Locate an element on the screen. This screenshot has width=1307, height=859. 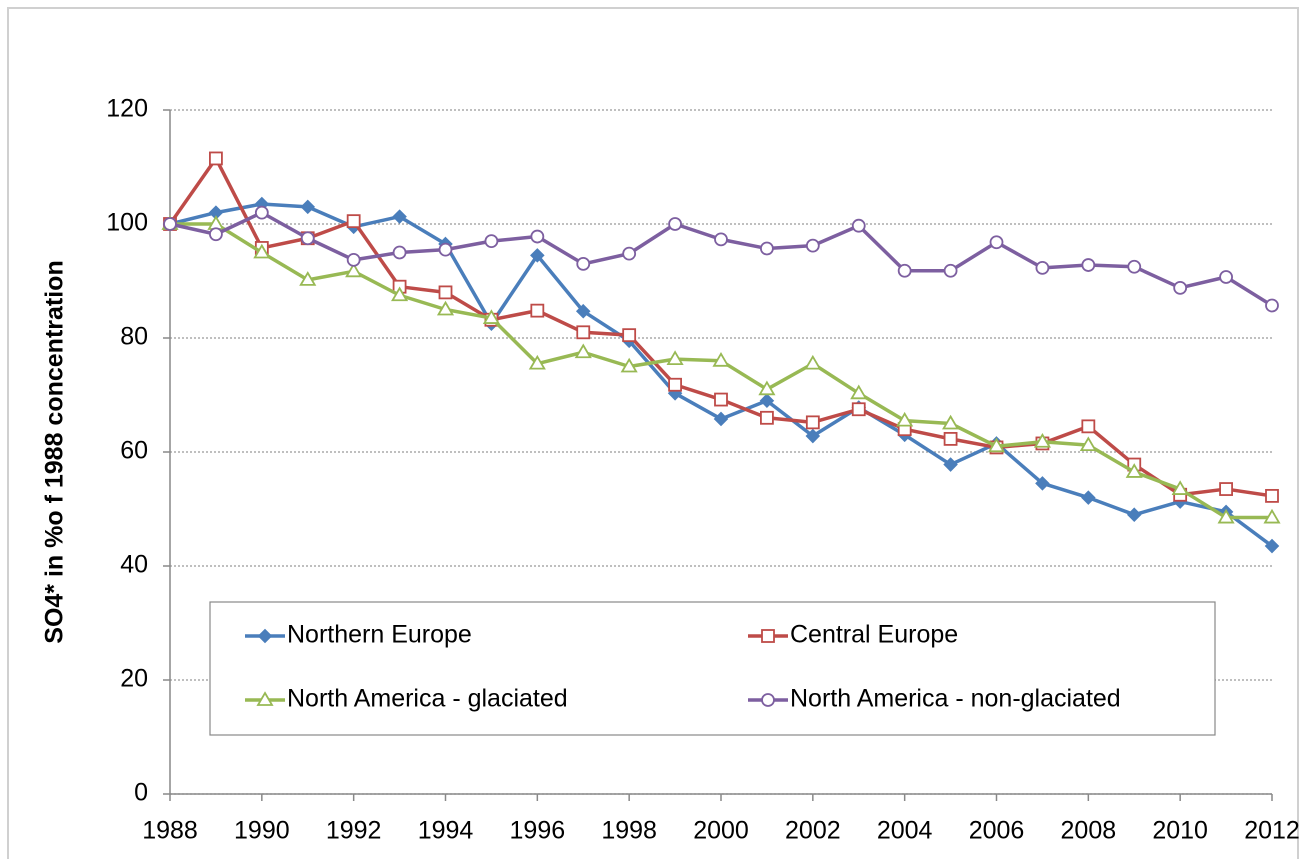
y-tick-label: 60 is located at coordinates (134, 451).